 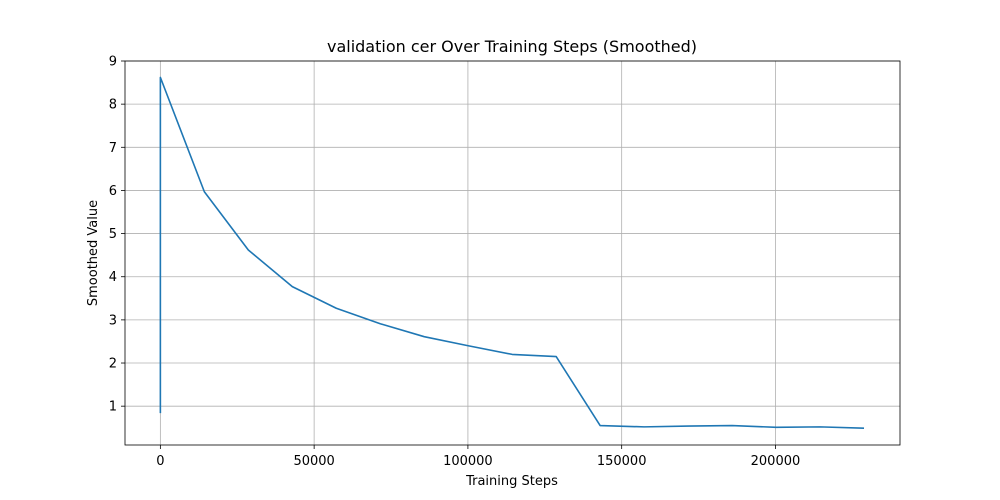 What do you see at coordinates (776, 461) in the screenshot?
I see `x-tick-label: 200000` at bounding box center [776, 461].